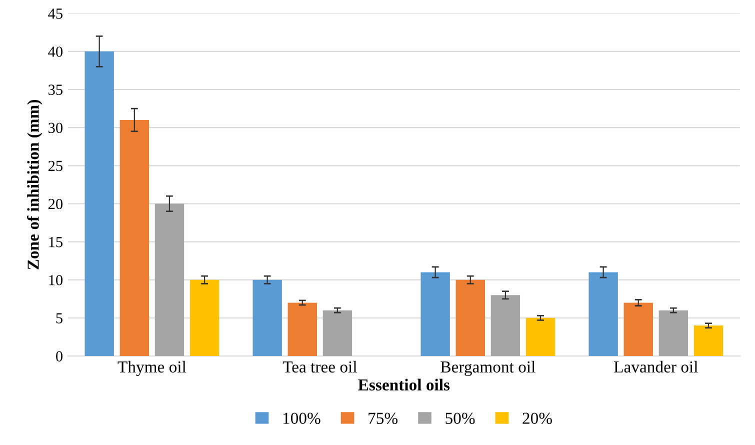  What do you see at coordinates (404, 384) in the screenshot?
I see `x-axis-title: Essentiol oils` at bounding box center [404, 384].